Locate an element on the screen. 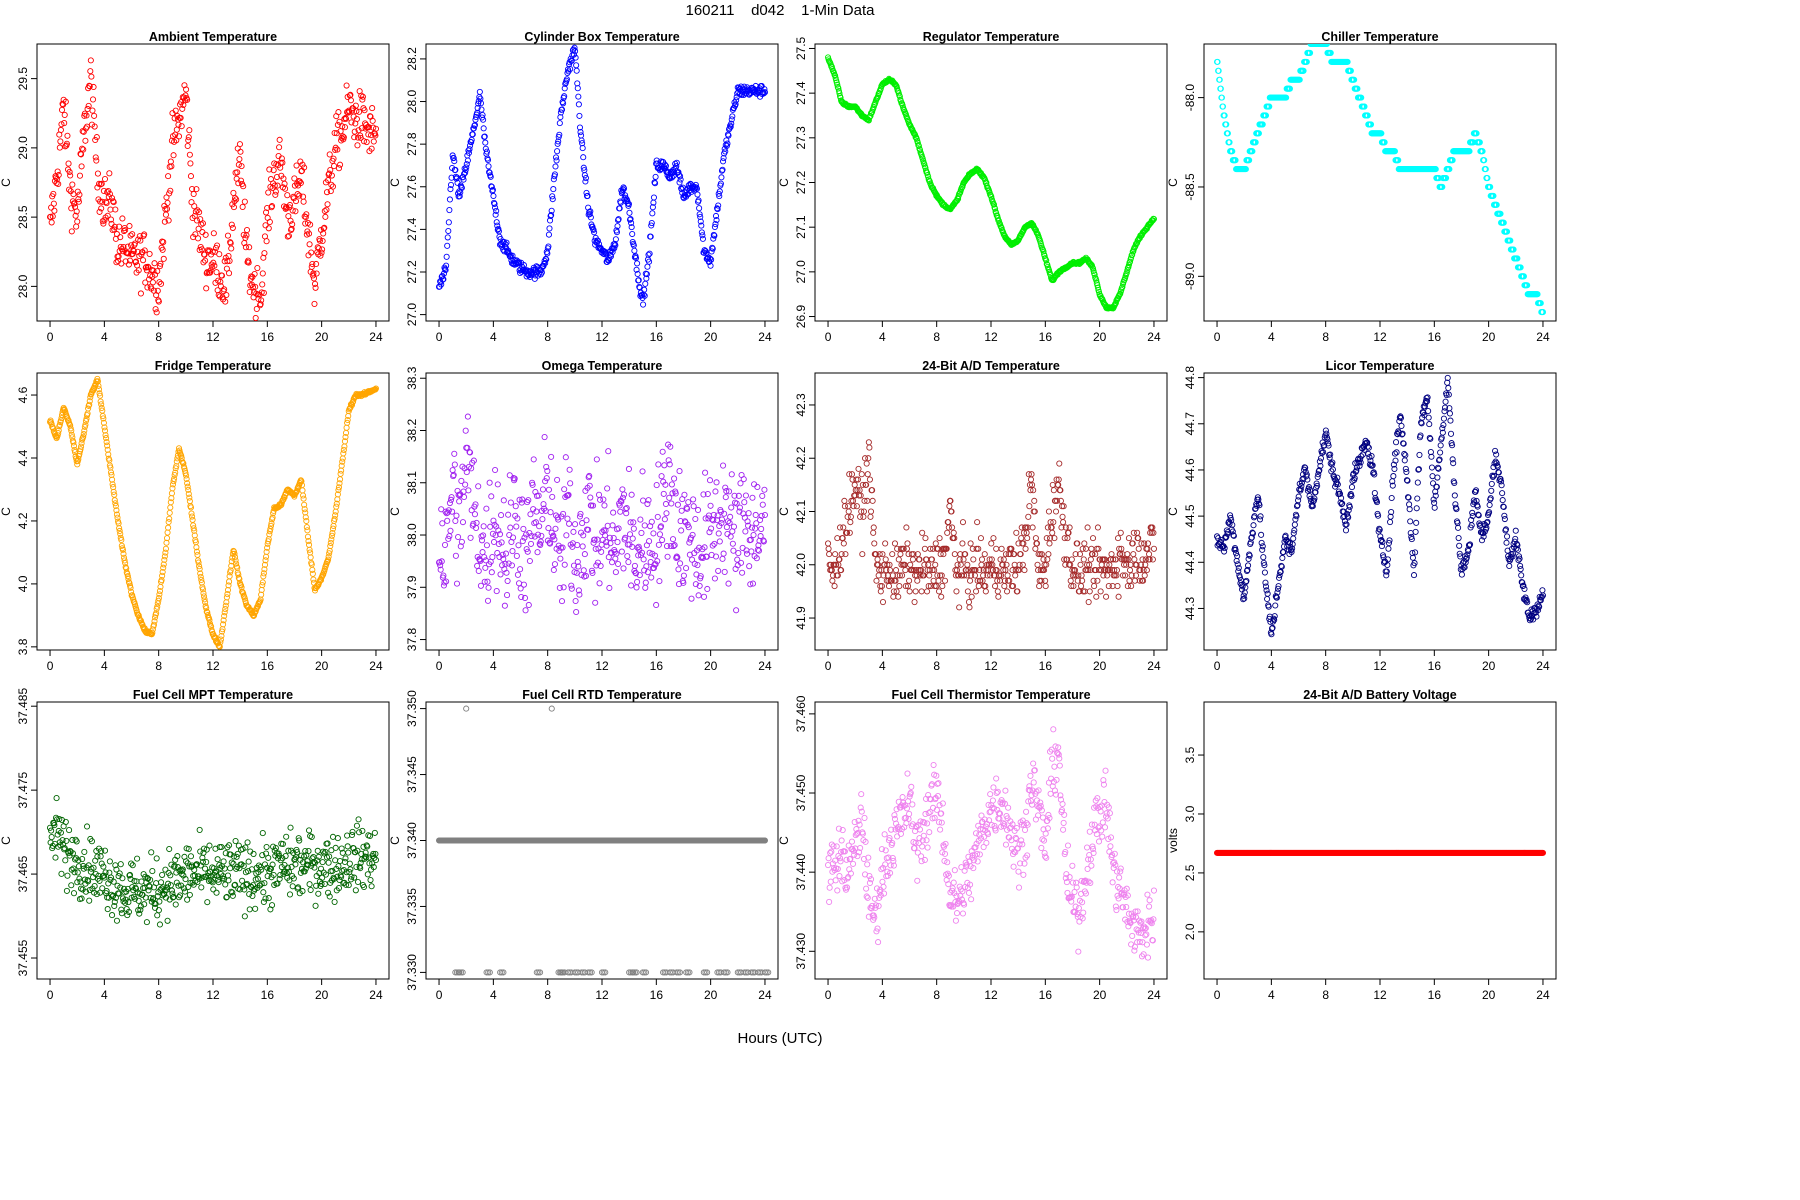 This screenshot has height=1200, width=1800. y-tick-label: 4.0 is located at coordinates (23, 583).